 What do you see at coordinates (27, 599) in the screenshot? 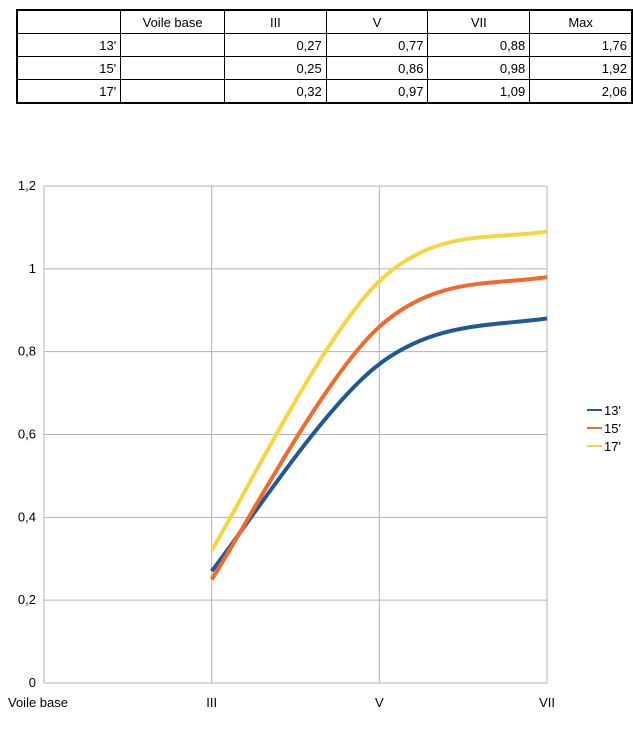
I see `y-tick-label: 0,2` at bounding box center [27, 599].